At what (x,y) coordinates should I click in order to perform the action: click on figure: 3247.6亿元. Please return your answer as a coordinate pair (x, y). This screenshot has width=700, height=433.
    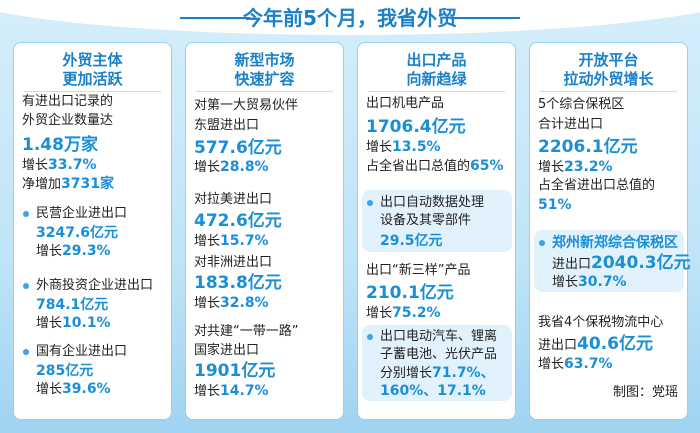
    Looking at the image, I should click on (77, 233).